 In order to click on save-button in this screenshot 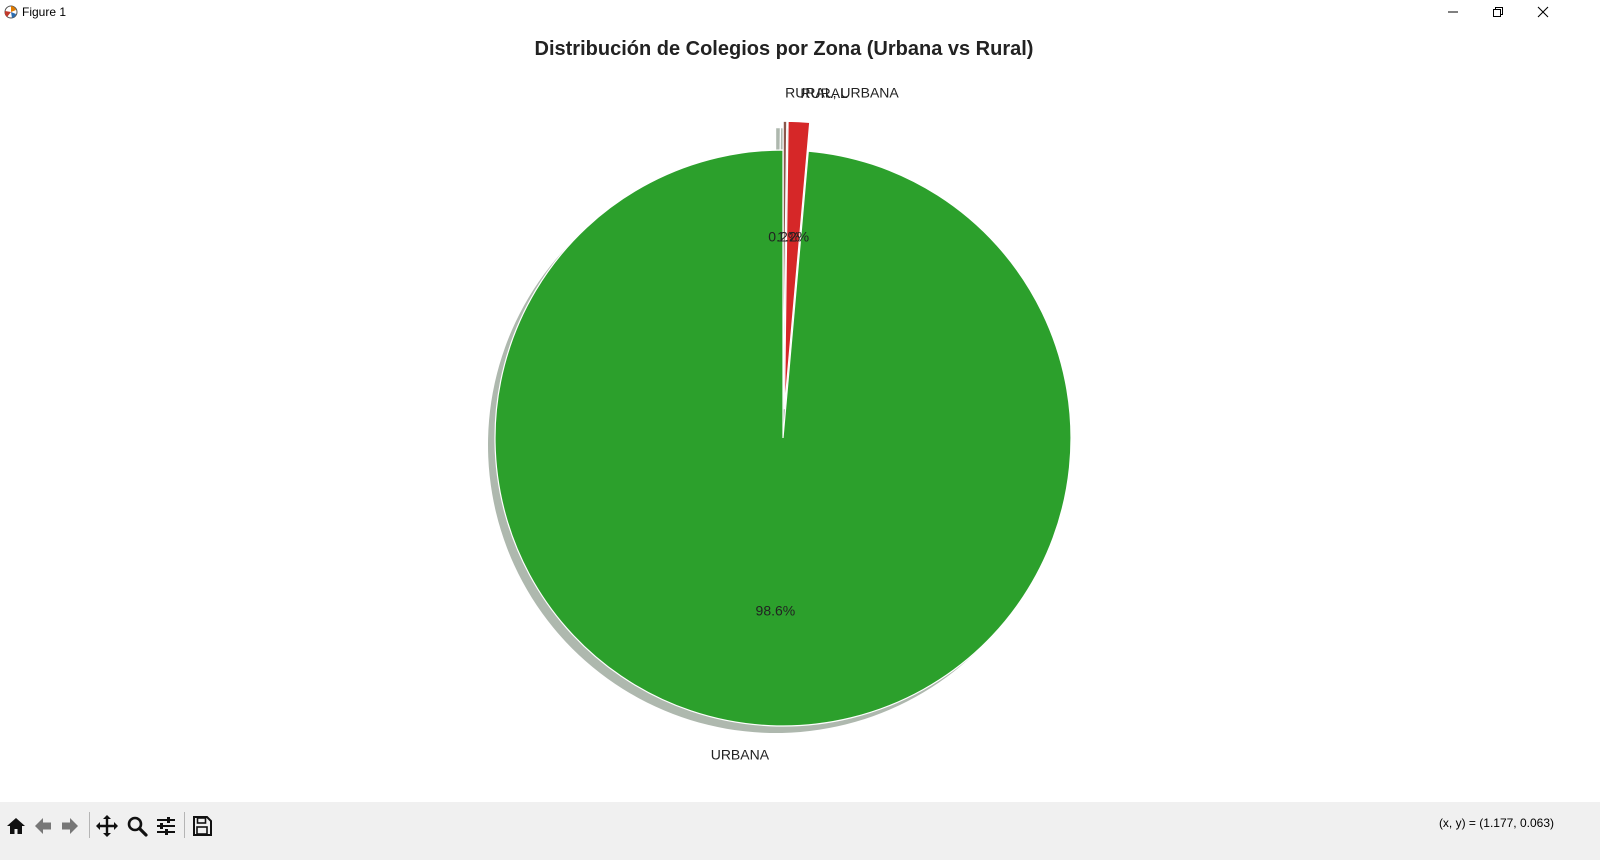, I will do `click(202, 826)`.